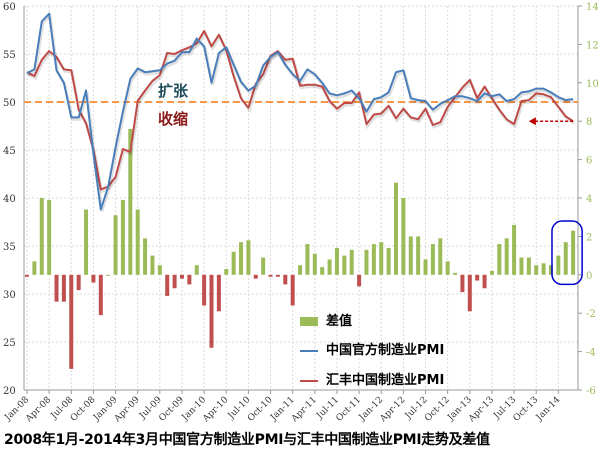  What do you see at coordinates (591, 391) in the screenshot?
I see `right-tick-label: -6` at bounding box center [591, 391].